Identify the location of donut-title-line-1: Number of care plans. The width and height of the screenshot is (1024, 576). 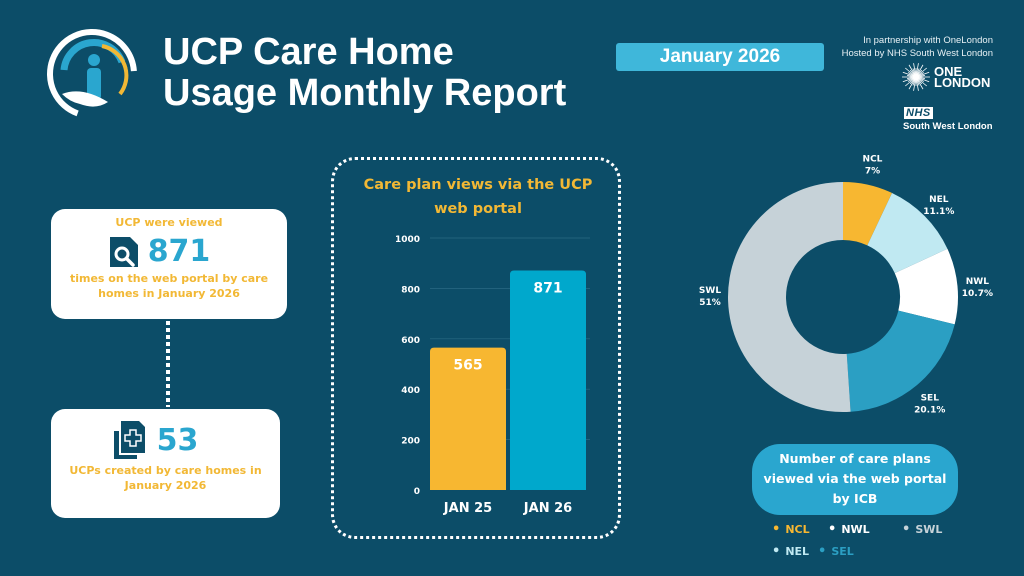
(855, 458).